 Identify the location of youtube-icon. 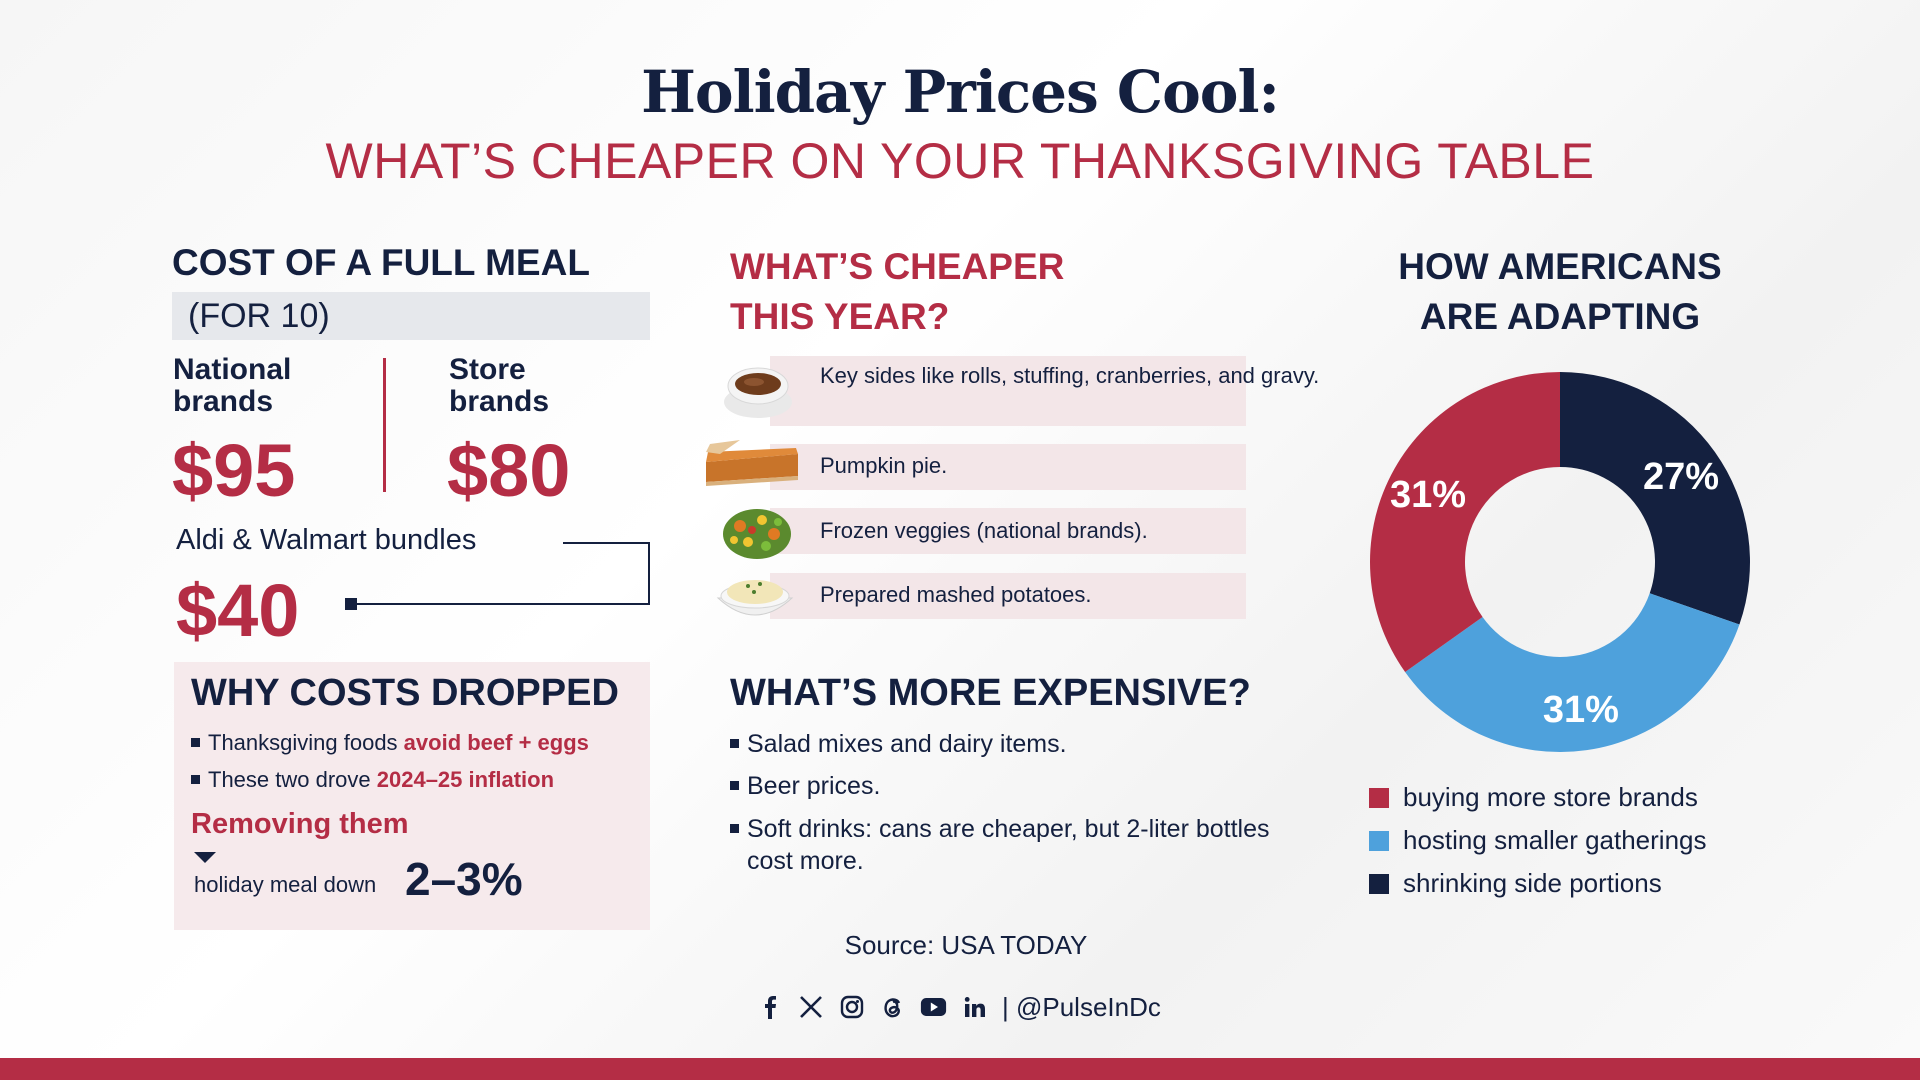
(933, 1007).